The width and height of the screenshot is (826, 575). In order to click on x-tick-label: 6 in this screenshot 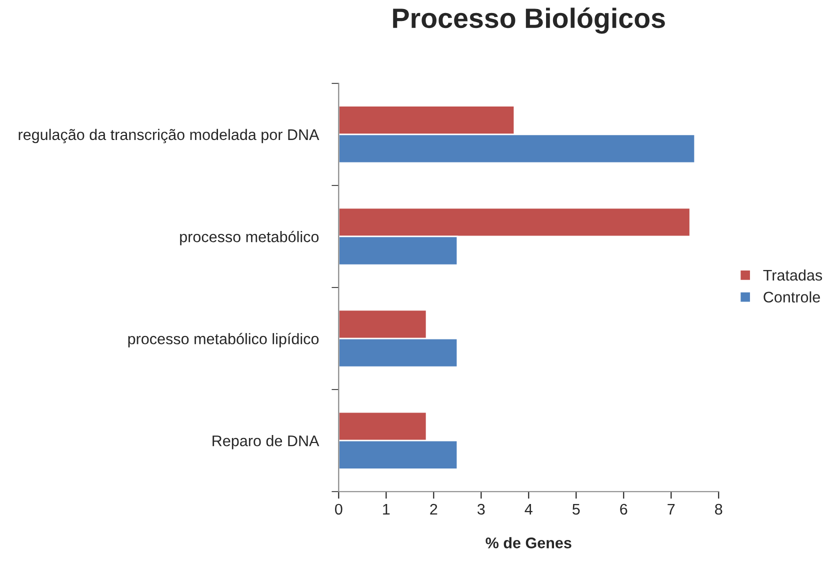, I will do `click(624, 509)`.